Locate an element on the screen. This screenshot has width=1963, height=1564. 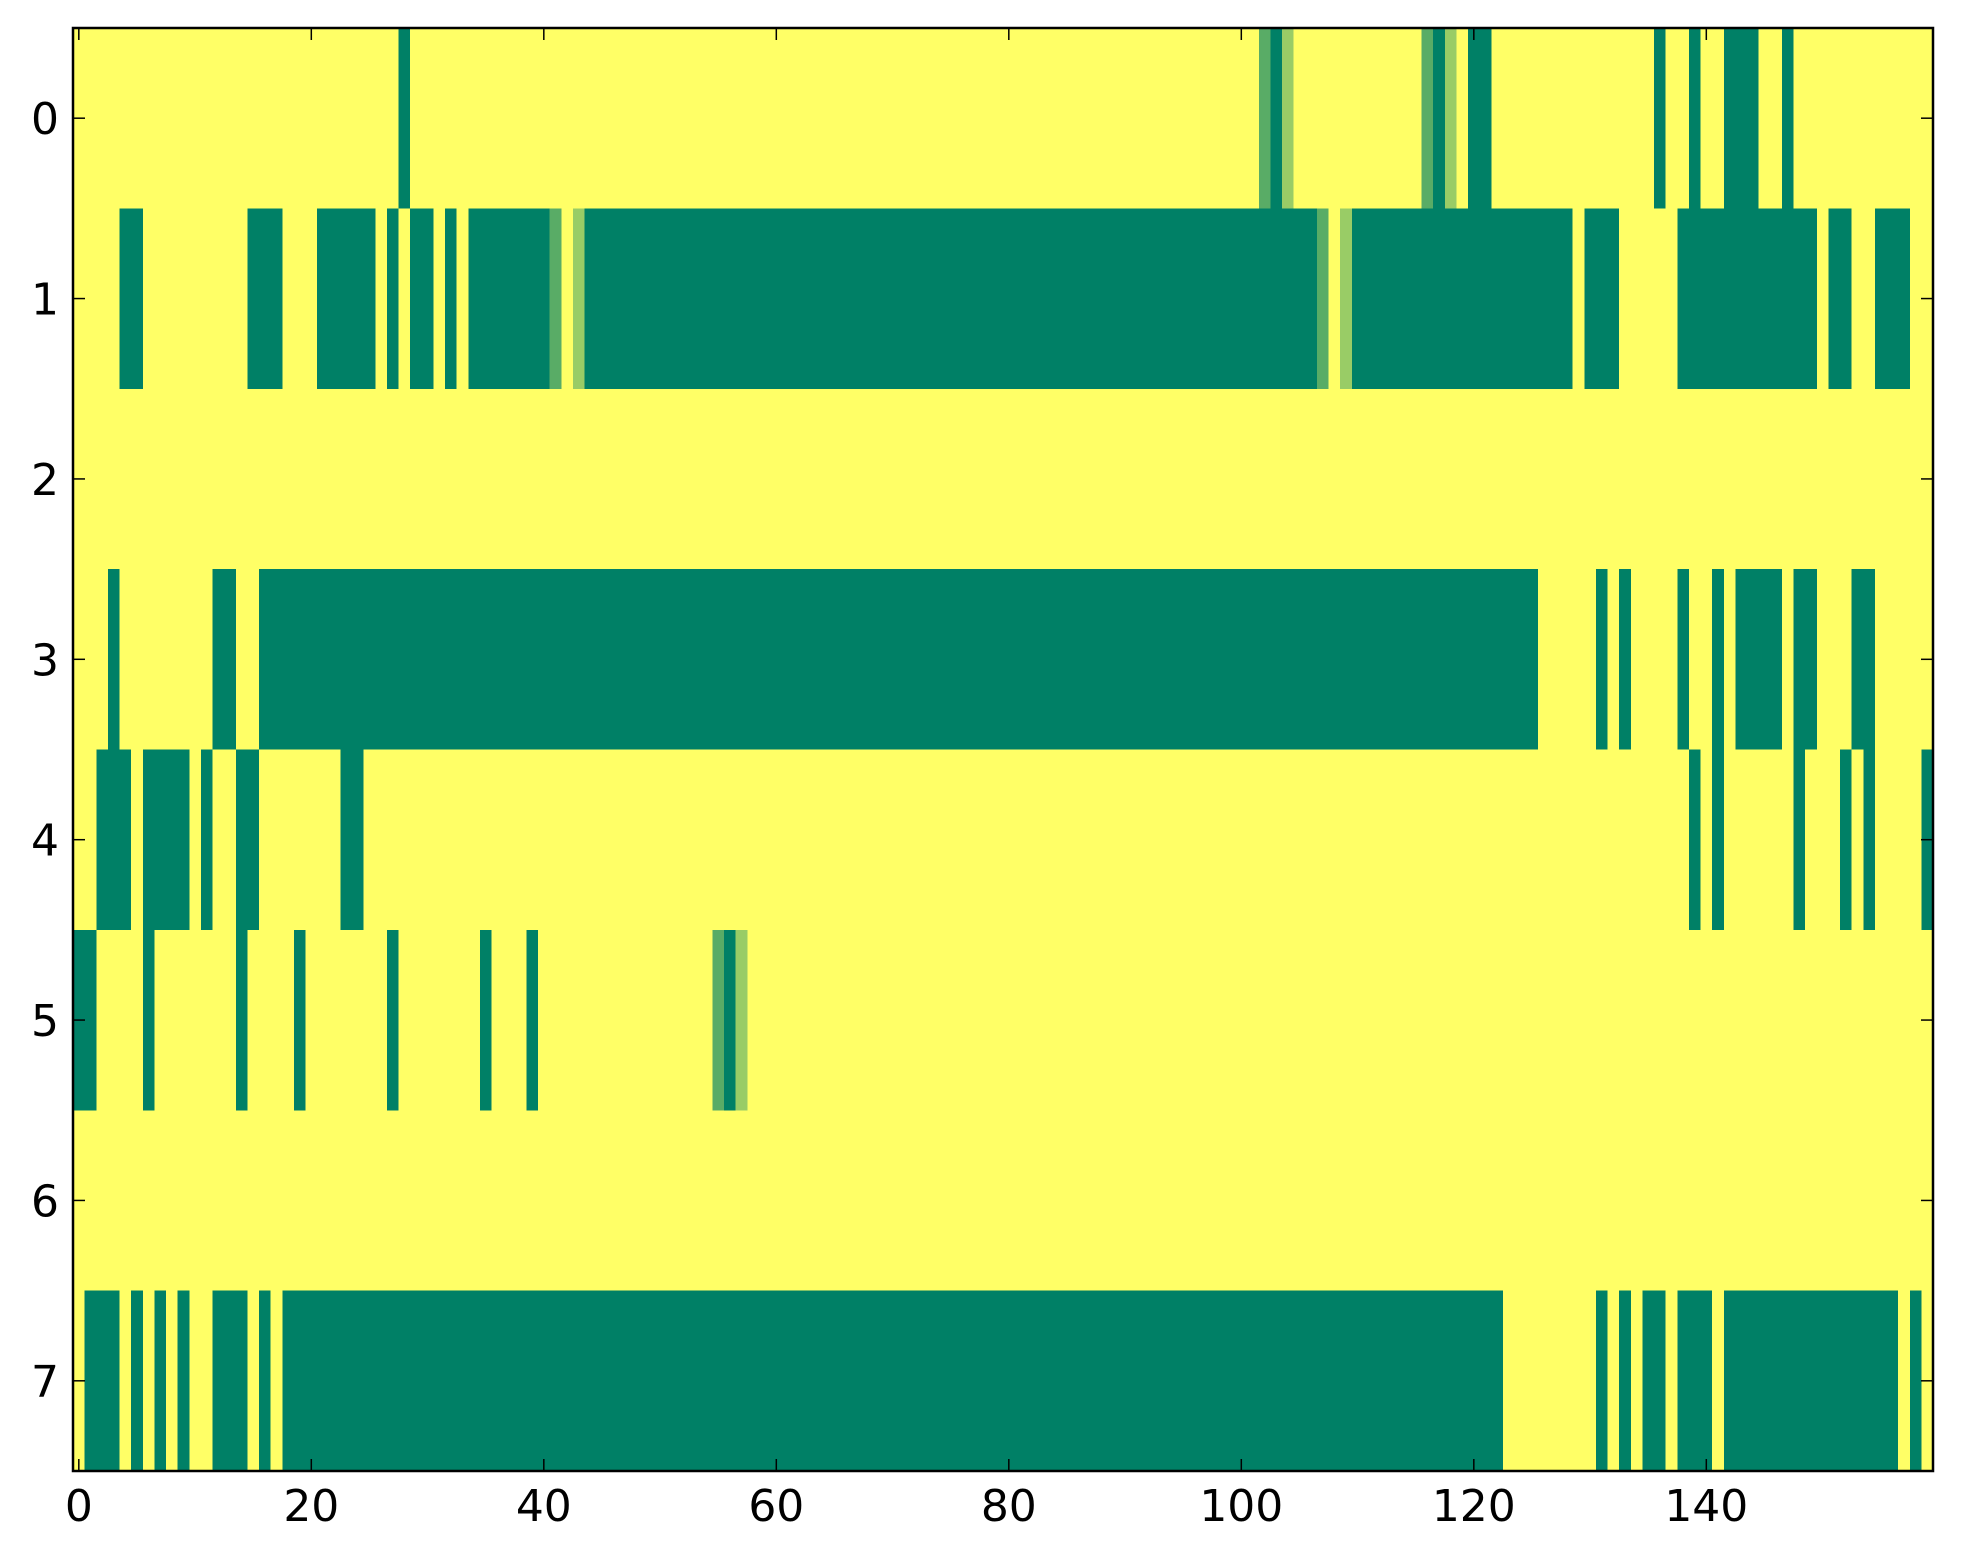
y-tick-label: 1 is located at coordinates (45, 300).